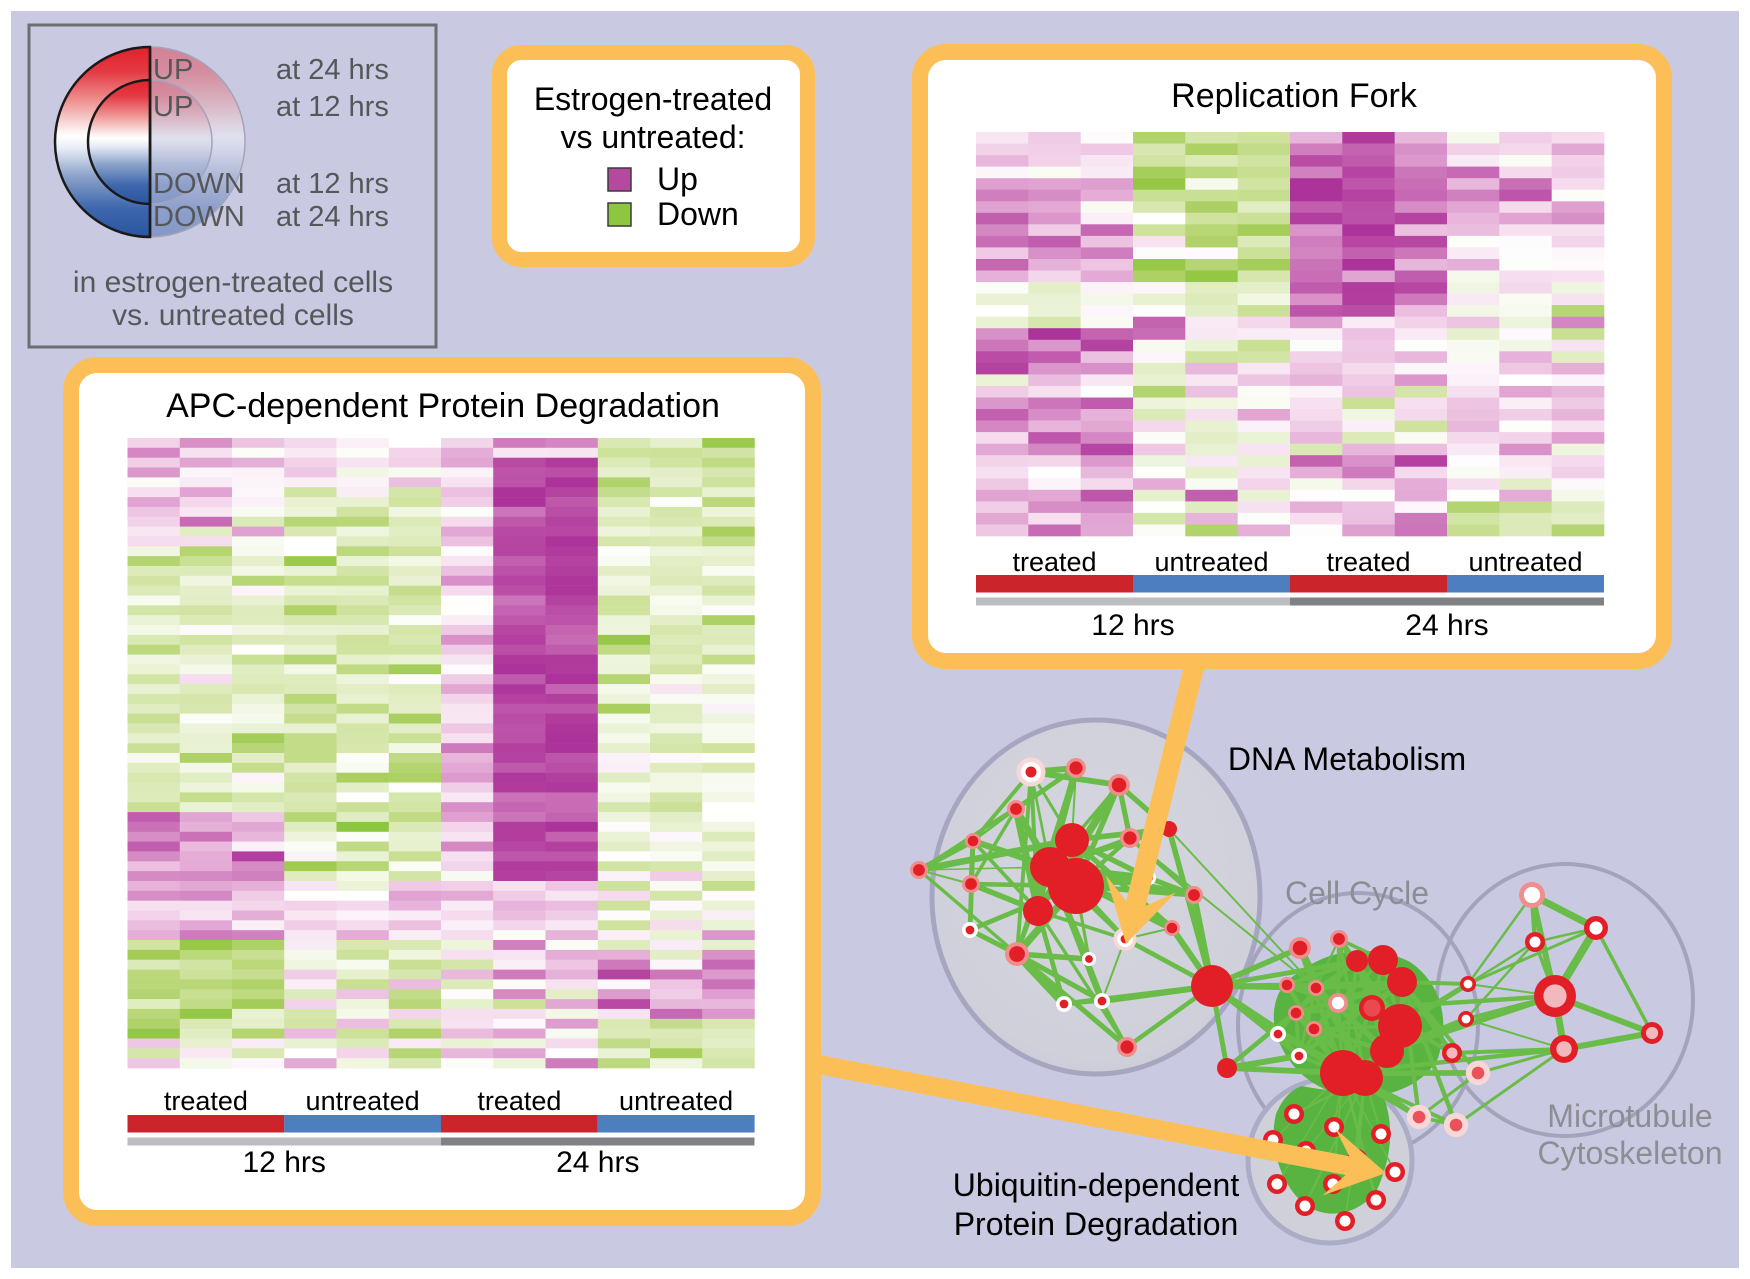  I want to click on svg-text: Microtubule, so click(1629, 1116).